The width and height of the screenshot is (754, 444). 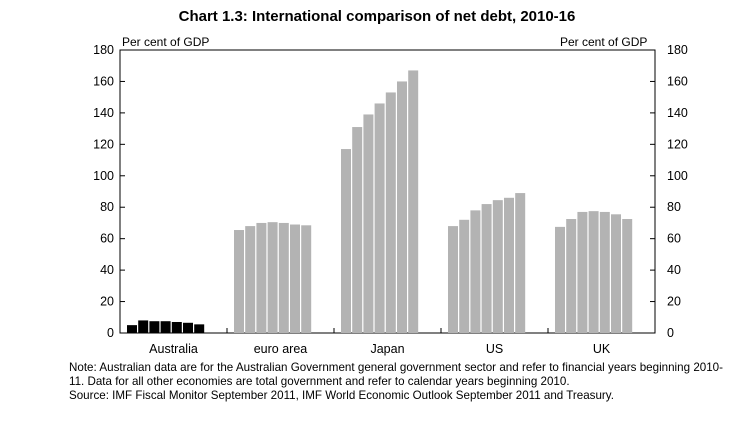 What do you see at coordinates (677, 81) in the screenshot?
I see `right-tick-label: 160` at bounding box center [677, 81].